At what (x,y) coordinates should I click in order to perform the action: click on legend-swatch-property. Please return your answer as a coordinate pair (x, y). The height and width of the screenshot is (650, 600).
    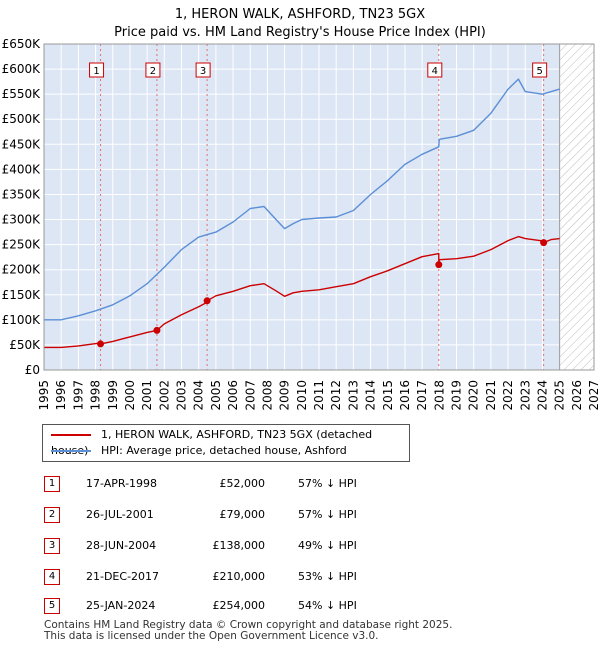
    Looking at the image, I should click on (71, 435).